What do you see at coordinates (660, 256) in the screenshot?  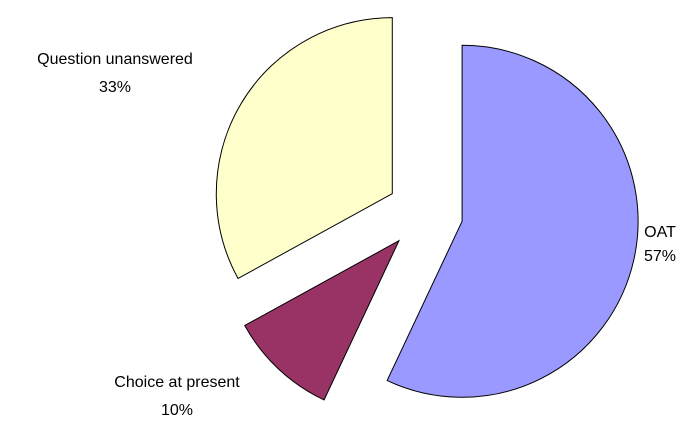 I see `slice-percent-oat: 57%` at bounding box center [660, 256].